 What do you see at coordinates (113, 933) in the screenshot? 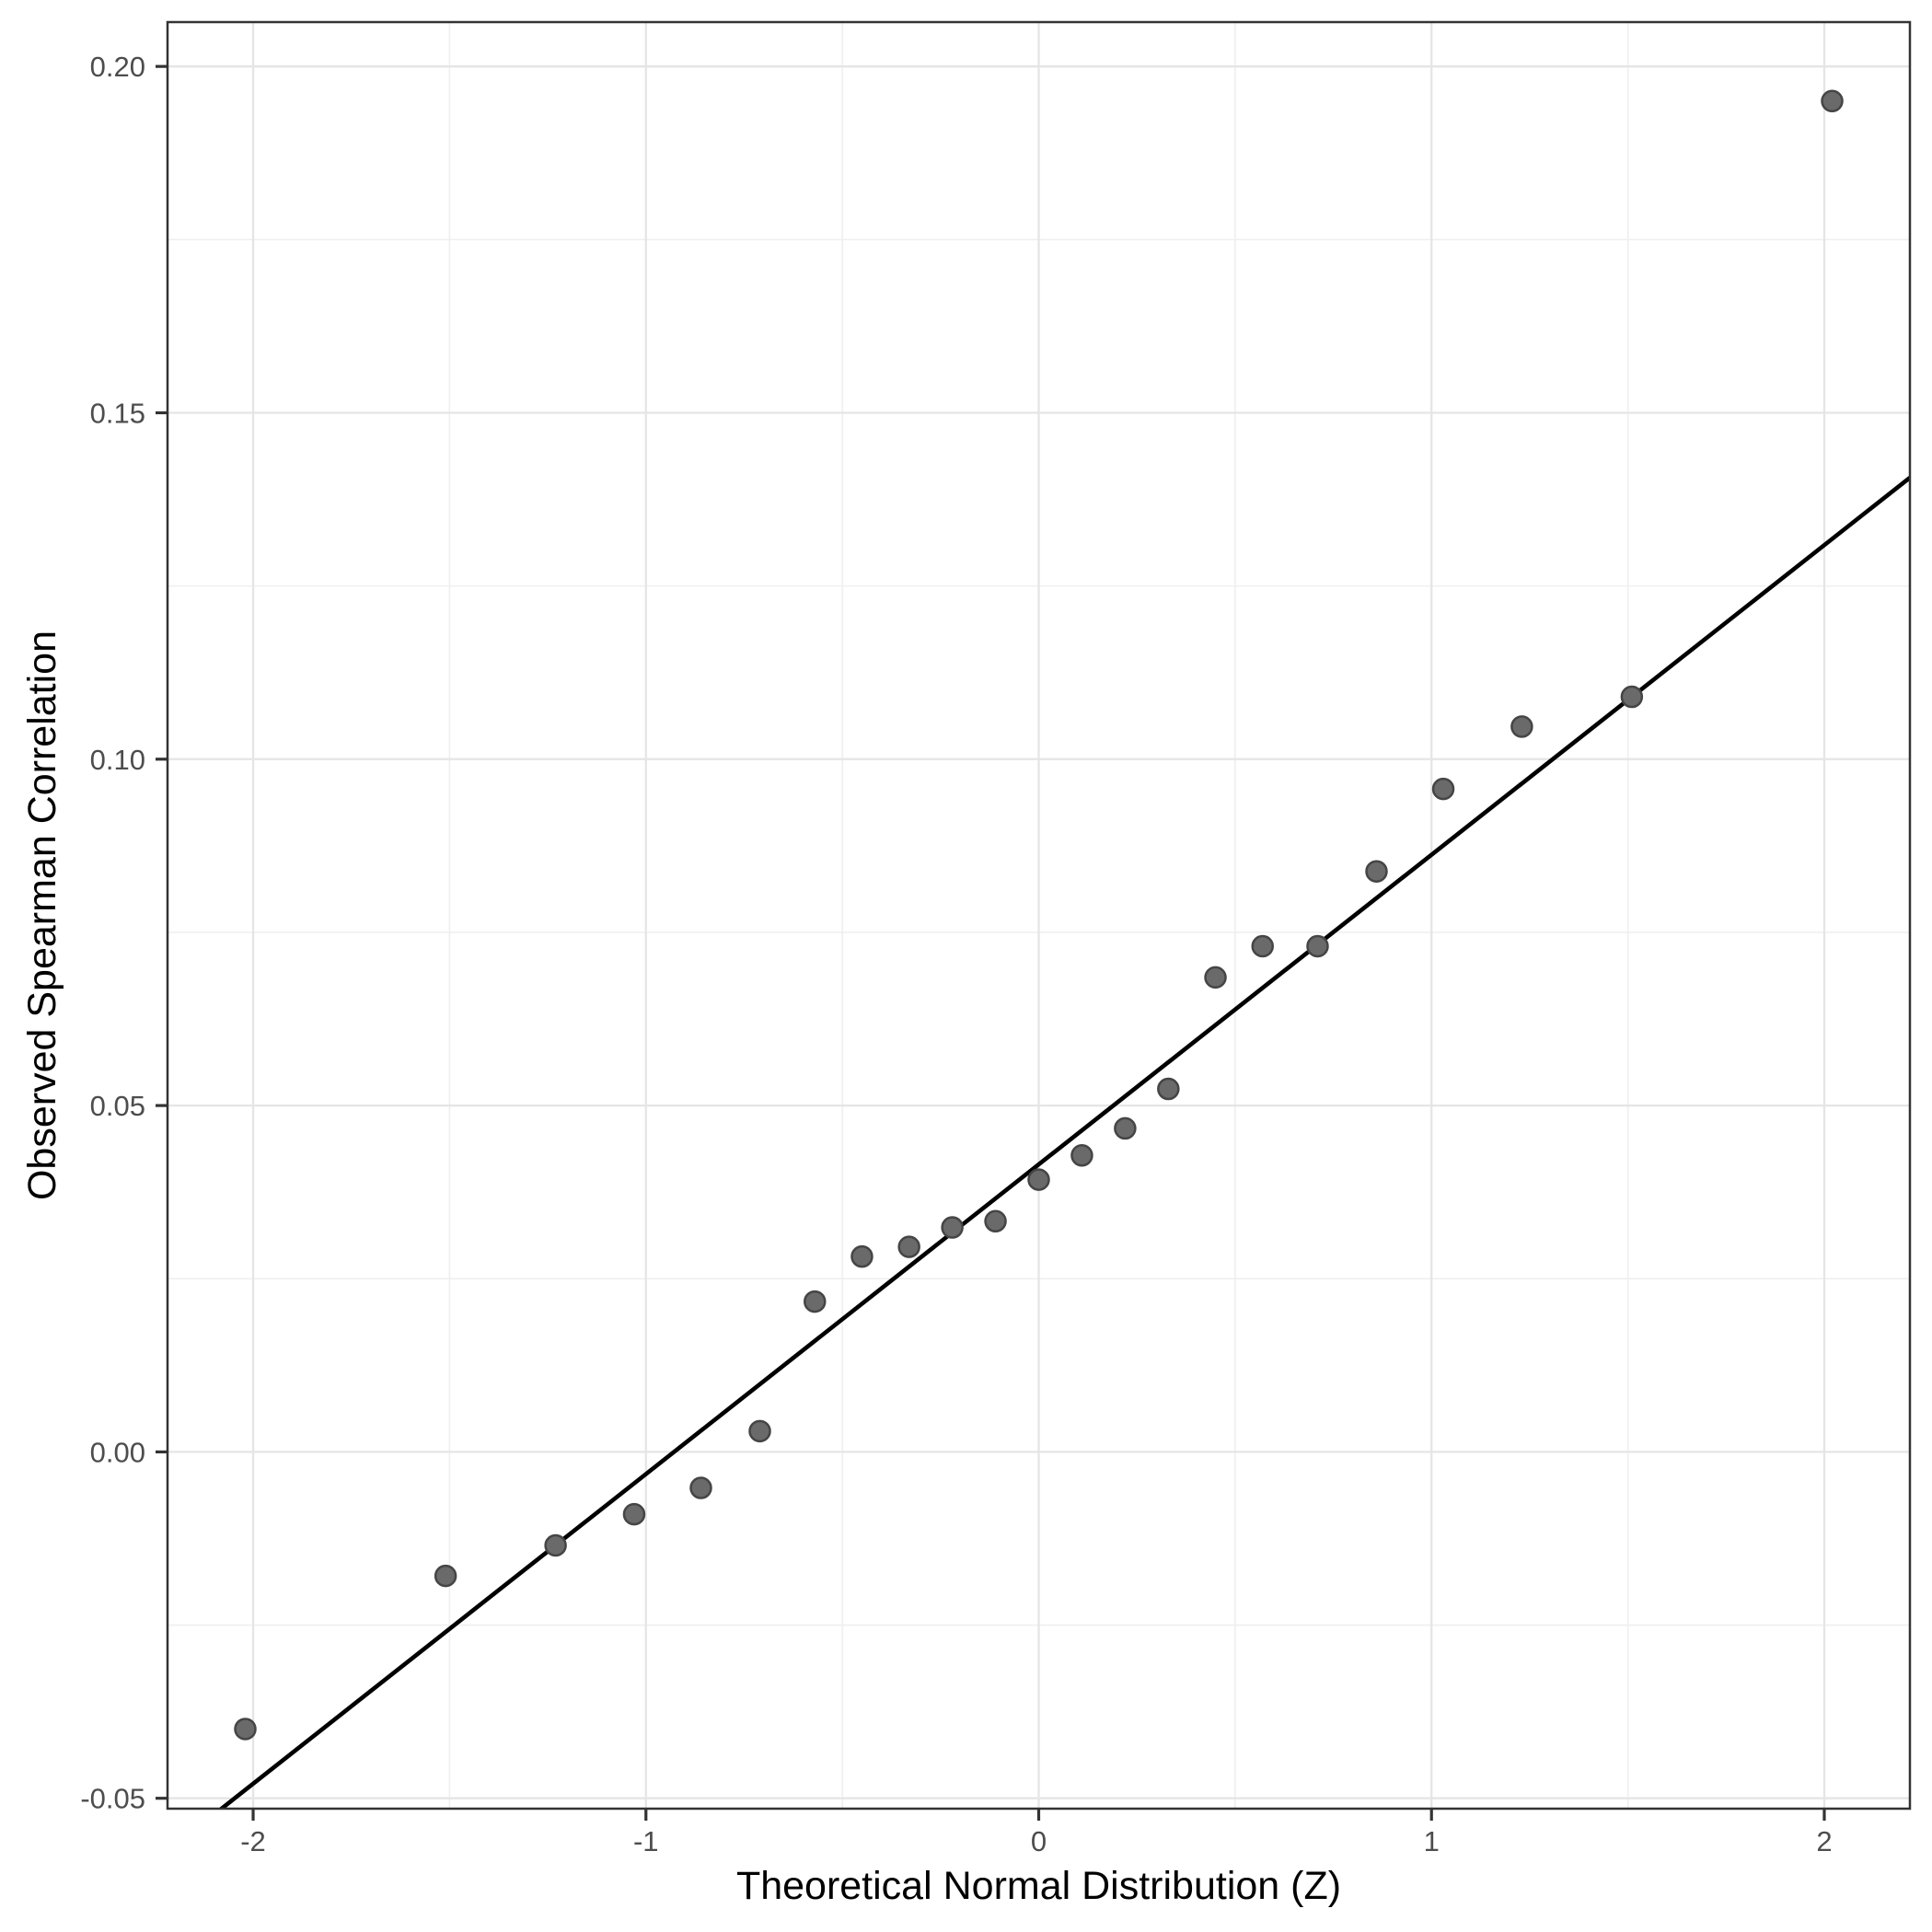
I see `y-tick-labels: -0.05 0.00 0.05 0.10 0.15 0.20` at bounding box center [113, 933].